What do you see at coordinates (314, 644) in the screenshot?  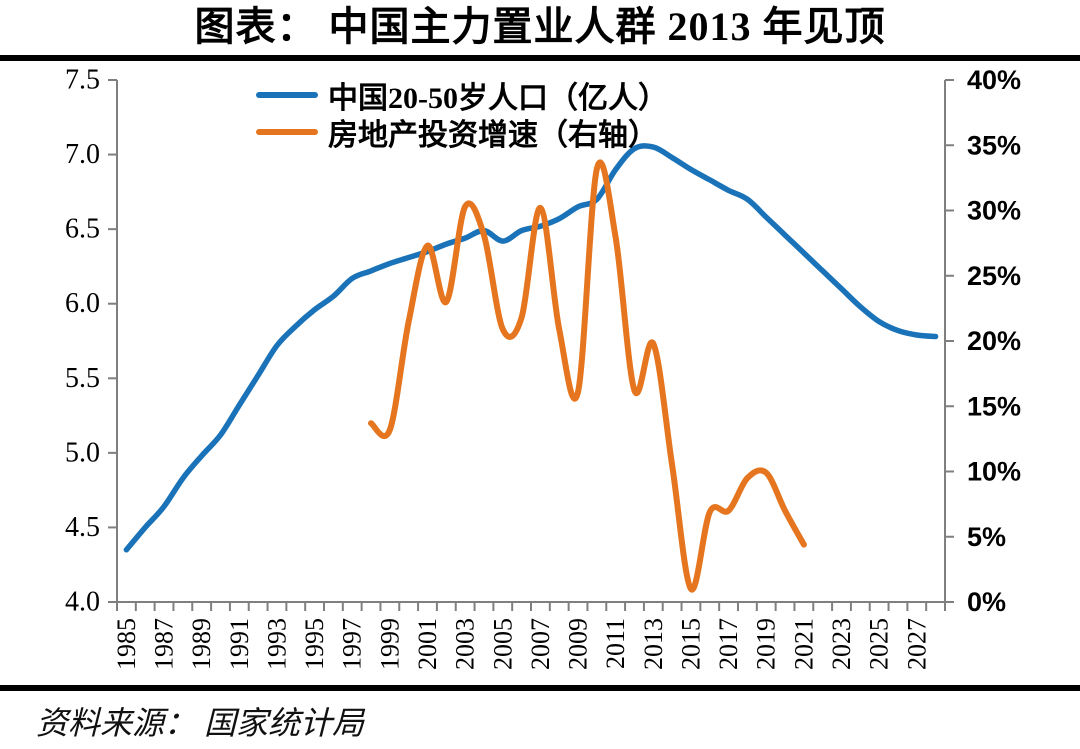 I see `x-axis-tick-label: 1995` at bounding box center [314, 644].